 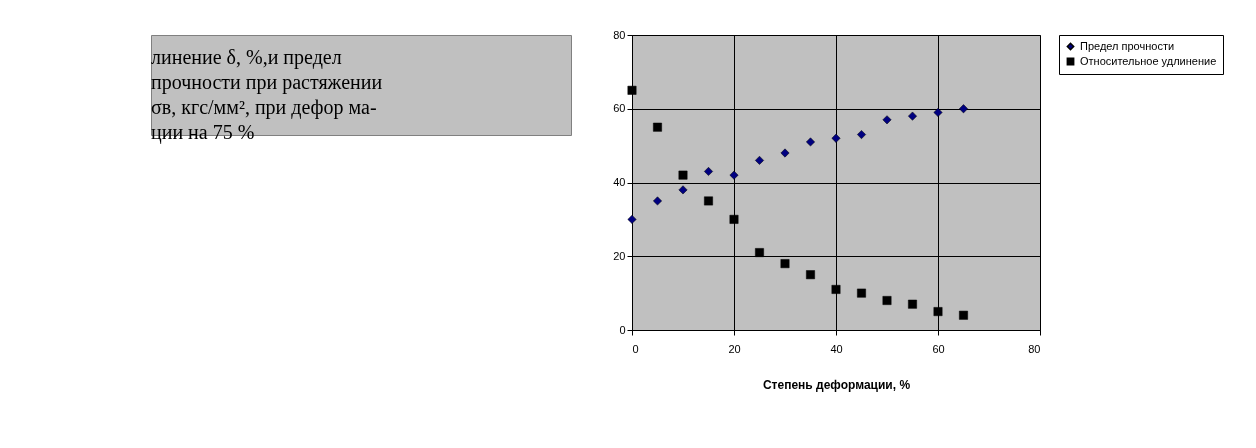 What do you see at coordinates (635, 348) in the screenshot?
I see `x-tick-label: 0` at bounding box center [635, 348].